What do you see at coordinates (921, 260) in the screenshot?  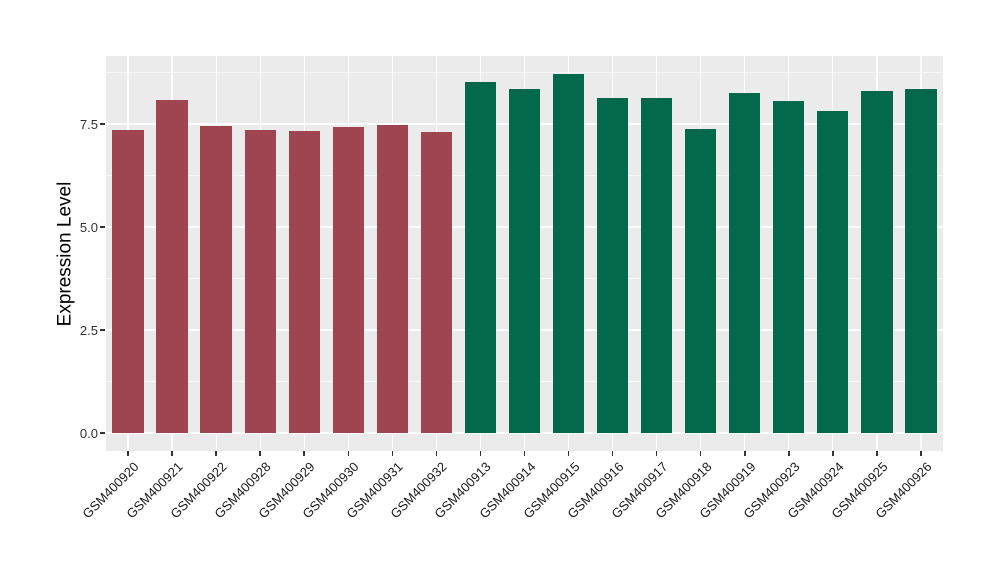 I see `bar-GSM400926` at bounding box center [921, 260].